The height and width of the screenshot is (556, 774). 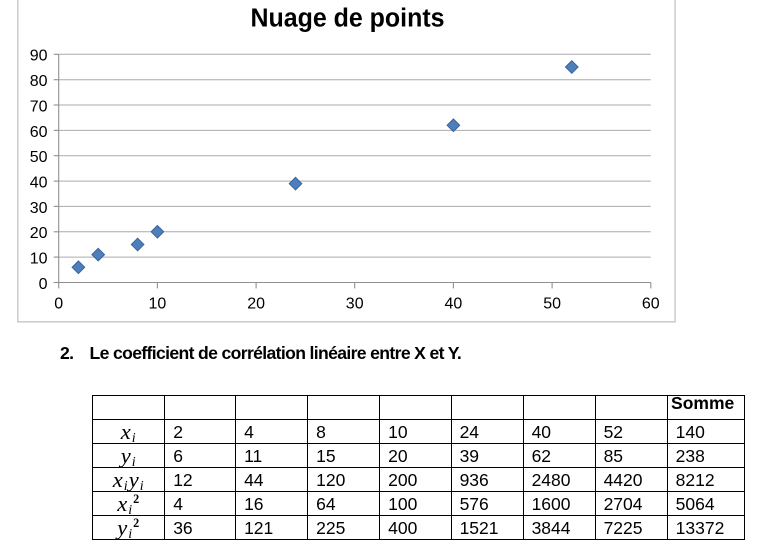 I want to click on svg-text: 70, so click(x=39, y=106).